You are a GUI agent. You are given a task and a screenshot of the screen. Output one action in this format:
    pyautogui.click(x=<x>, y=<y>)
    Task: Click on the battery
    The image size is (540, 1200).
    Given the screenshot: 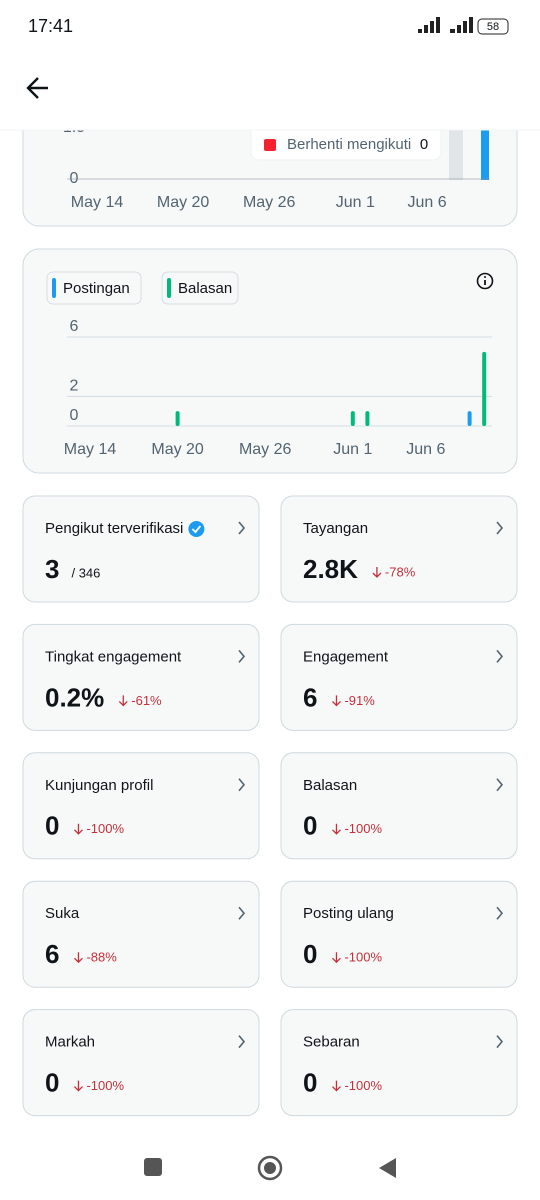 What is the action you would take?
    pyautogui.click(x=493, y=26)
    